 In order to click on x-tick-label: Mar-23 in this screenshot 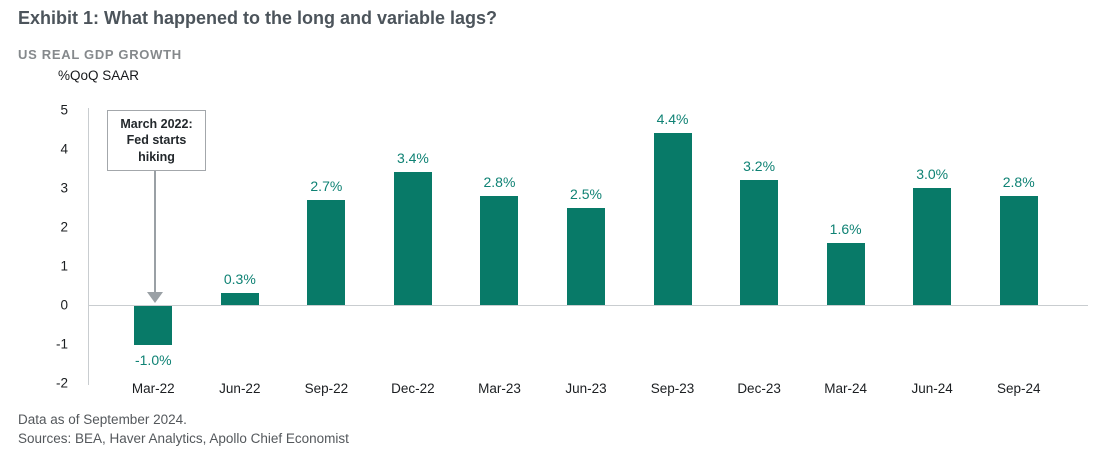, I will do `click(499, 388)`.